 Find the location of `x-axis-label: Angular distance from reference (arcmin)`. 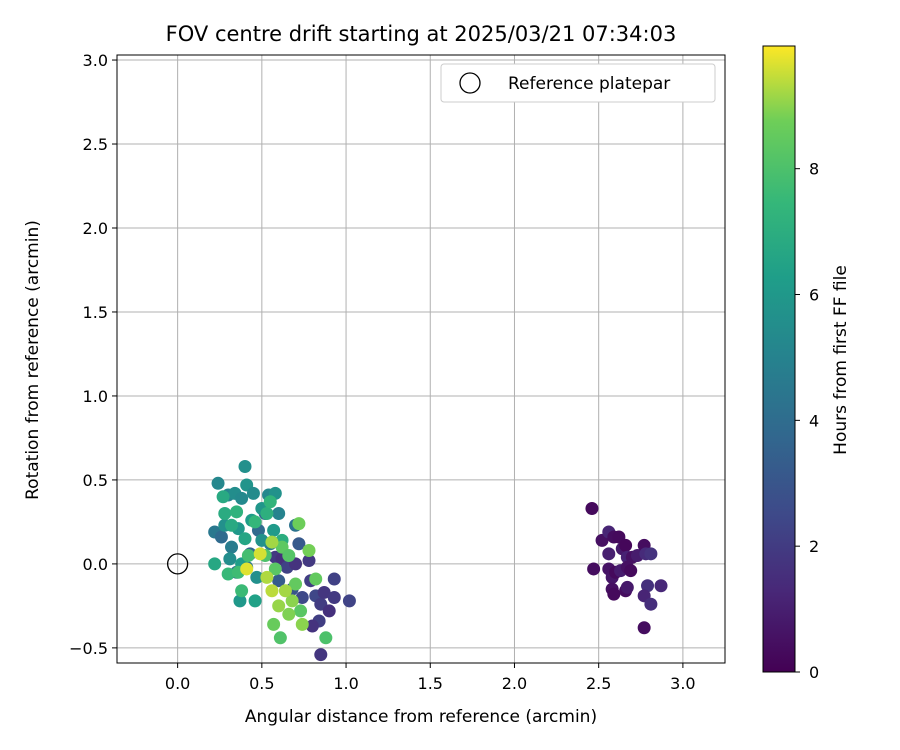

x-axis-label: Angular distance from reference (arcmin) is located at coordinates (421, 717).